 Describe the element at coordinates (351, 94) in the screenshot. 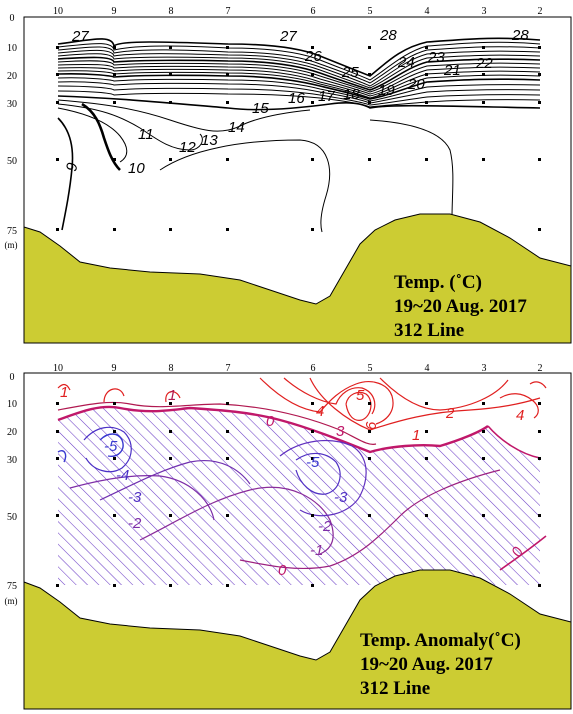

I see `contour-label: 18` at that location.